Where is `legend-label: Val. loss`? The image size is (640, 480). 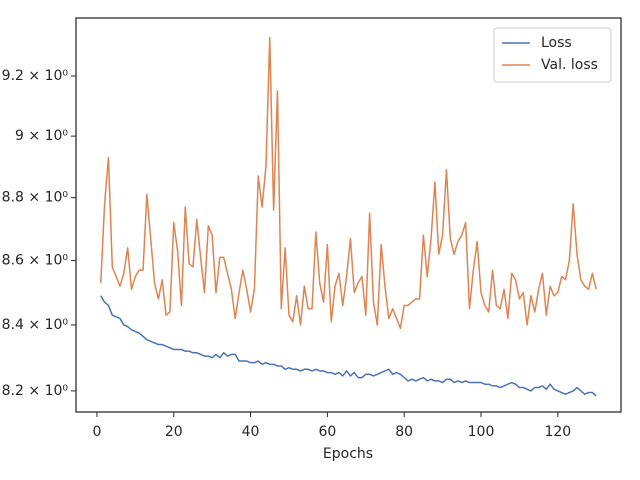
legend-label: Val. loss is located at coordinates (569, 65).